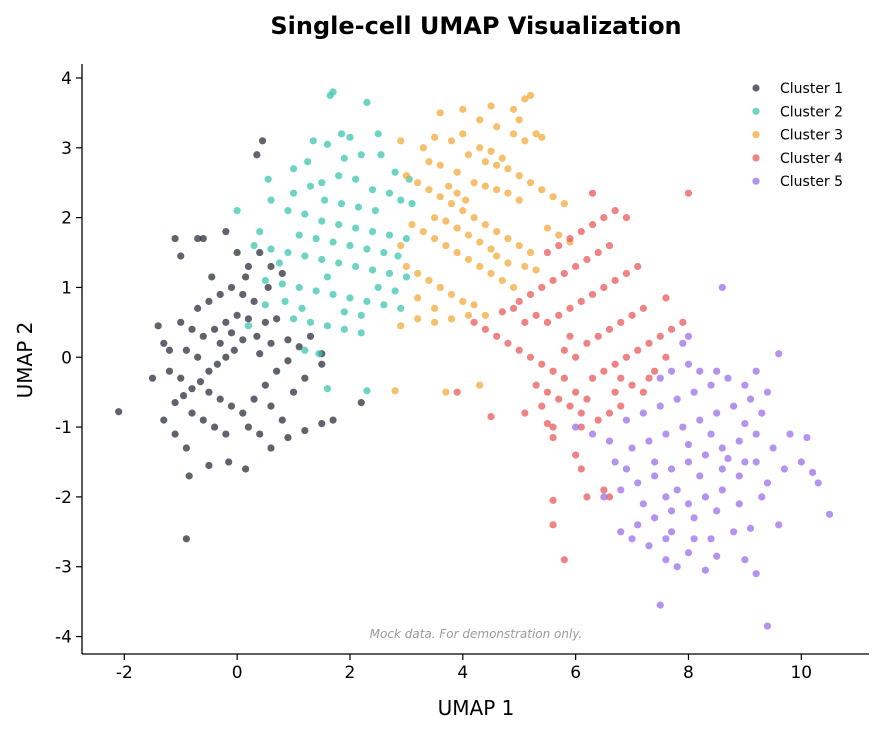  Describe the element at coordinates (575, 673) in the screenshot. I see `x-tick-label: 6` at that location.